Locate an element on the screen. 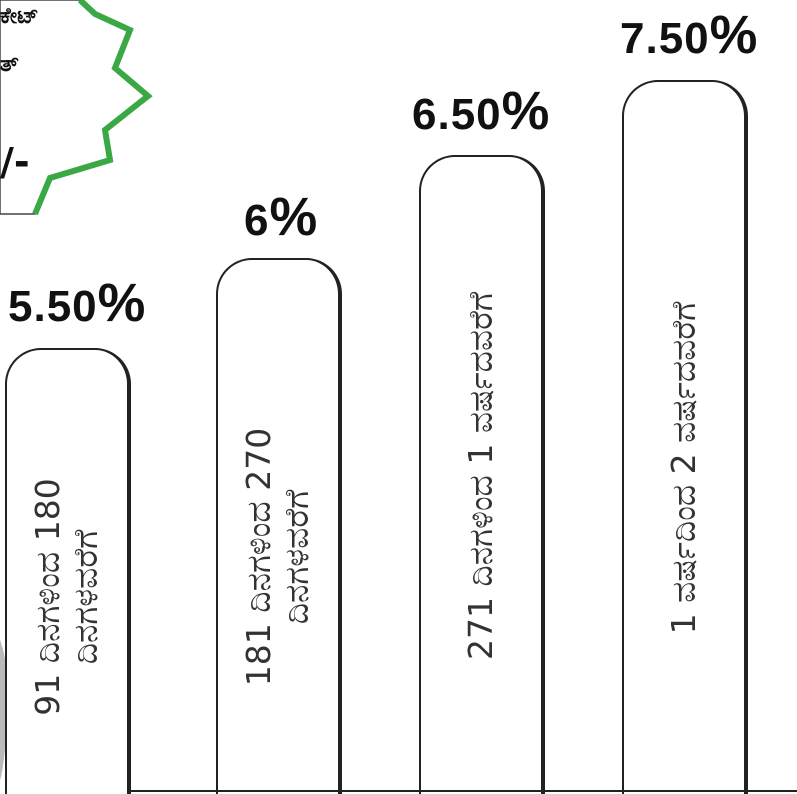  tenure-label: 1 ವರ್ಷದಿಂದ 2 ವರ್ಷದವರೆಗೆ is located at coordinates (684, 468).